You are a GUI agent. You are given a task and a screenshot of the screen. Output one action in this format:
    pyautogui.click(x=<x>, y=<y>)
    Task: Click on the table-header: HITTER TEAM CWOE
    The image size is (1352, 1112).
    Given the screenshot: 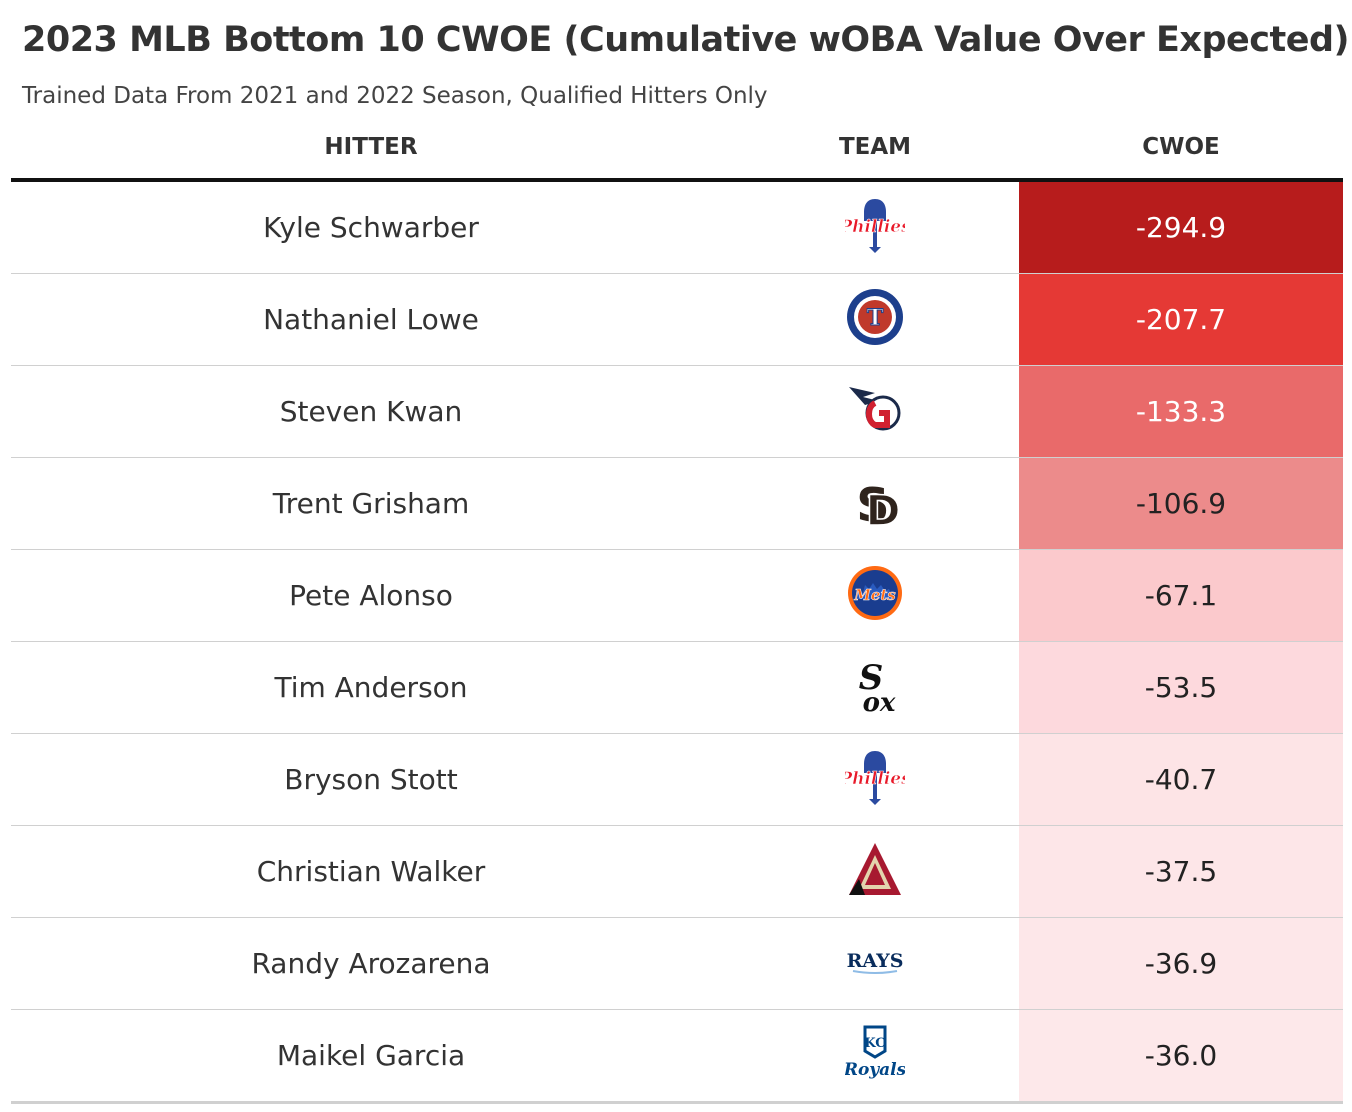 What is the action you would take?
    pyautogui.click(x=677, y=155)
    